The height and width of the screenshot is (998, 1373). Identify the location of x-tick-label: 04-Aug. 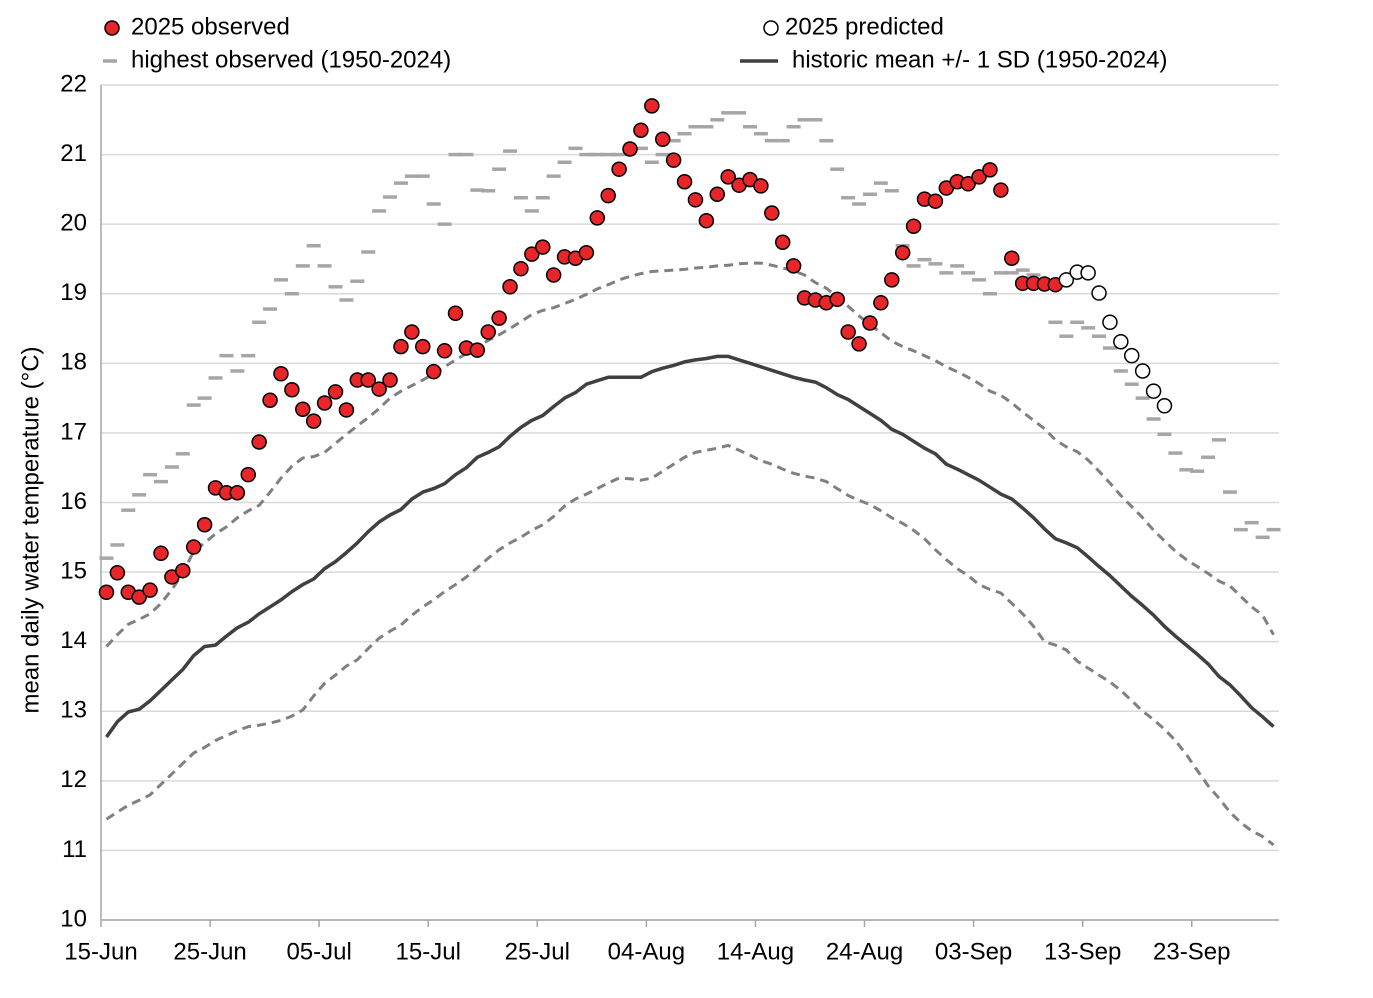
(646, 951).